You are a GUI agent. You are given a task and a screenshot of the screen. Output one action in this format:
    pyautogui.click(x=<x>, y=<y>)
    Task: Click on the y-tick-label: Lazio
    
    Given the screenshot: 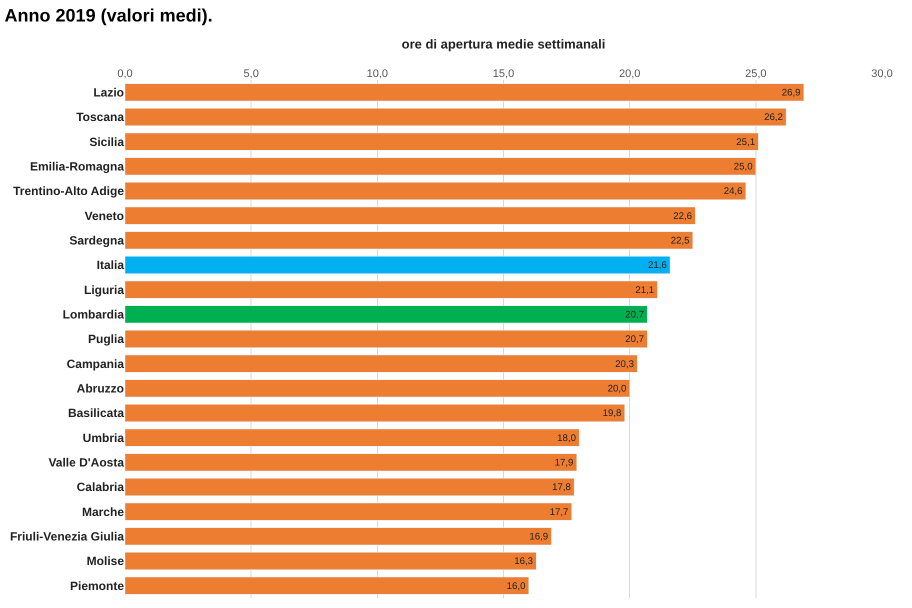 What is the action you would take?
    pyautogui.click(x=108, y=93)
    